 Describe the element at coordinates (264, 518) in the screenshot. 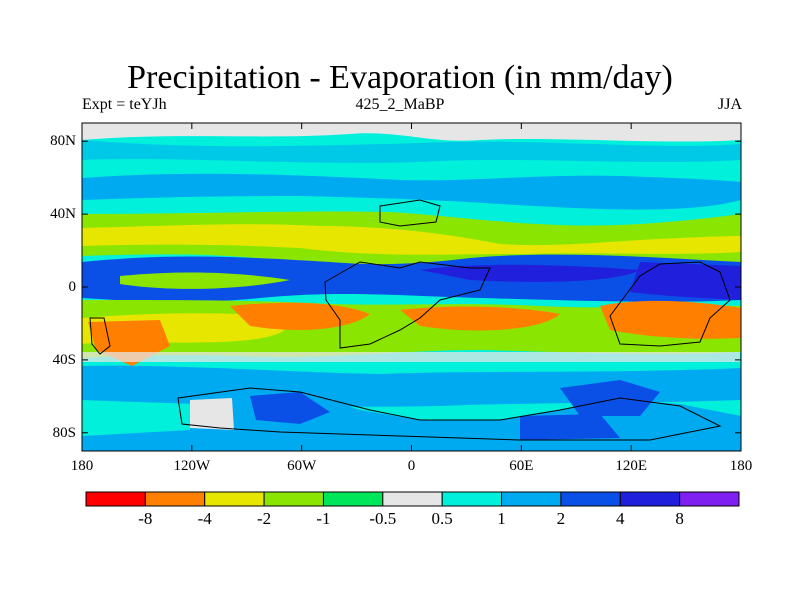

I see `colorbar-label: -2` at that location.